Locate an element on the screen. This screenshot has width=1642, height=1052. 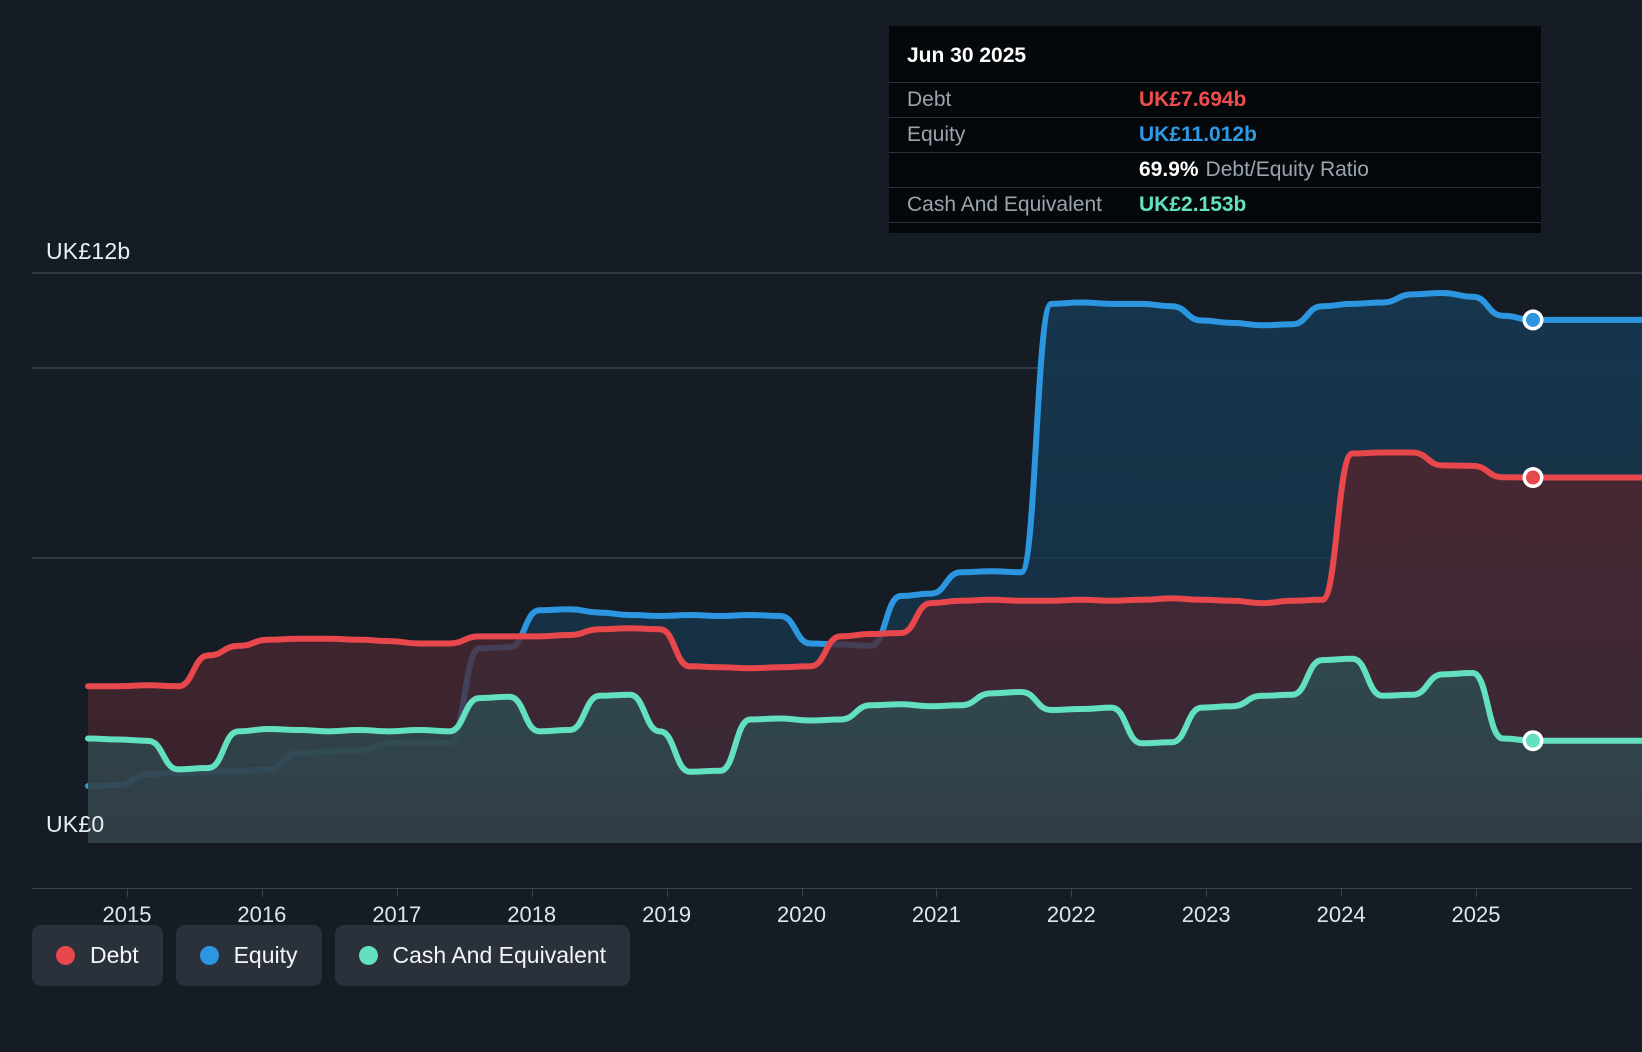
tooltip-value-cash: UK£2.153b is located at coordinates (1193, 204).